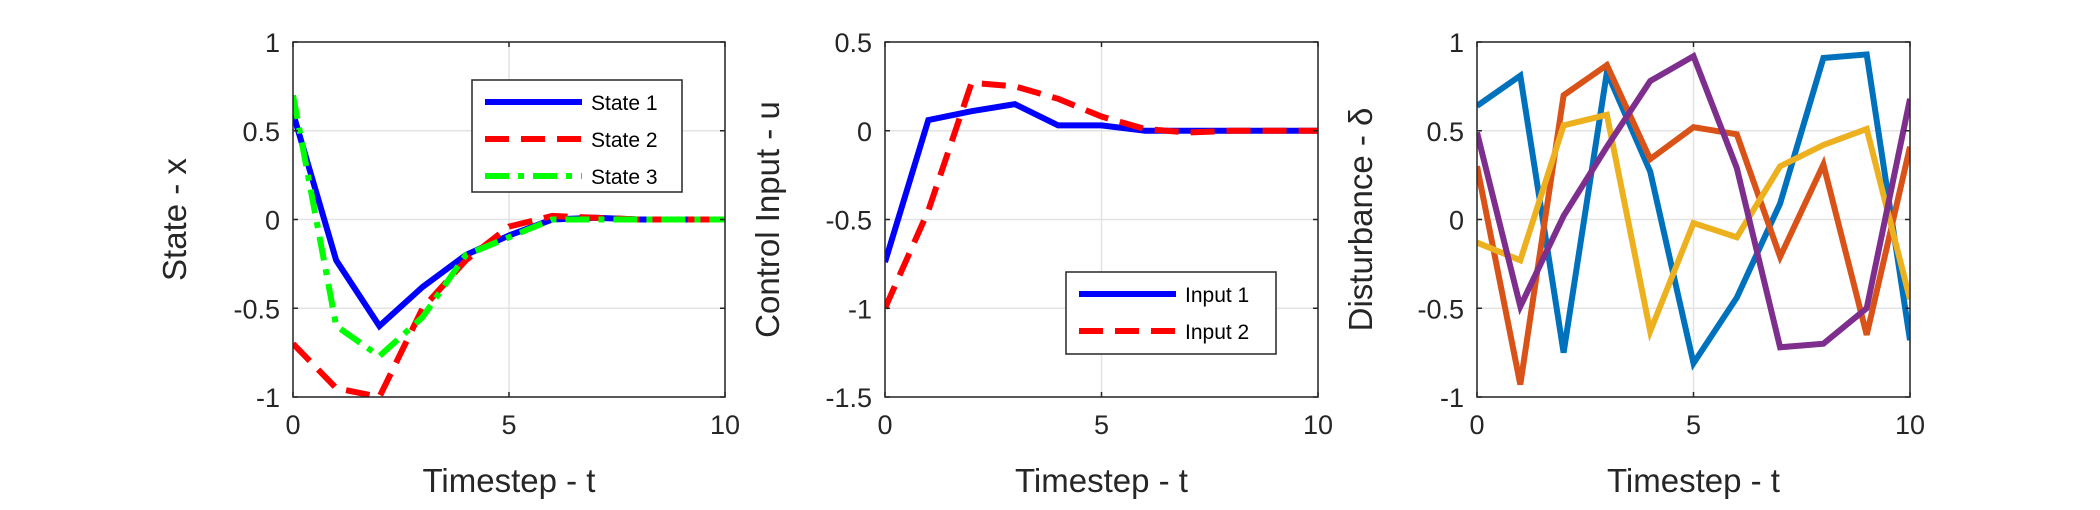 The image size is (2100, 510). Describe the element at coordinates (1217, 295) in the screenshot. I see `legend-label-1: Input 1` at that location.